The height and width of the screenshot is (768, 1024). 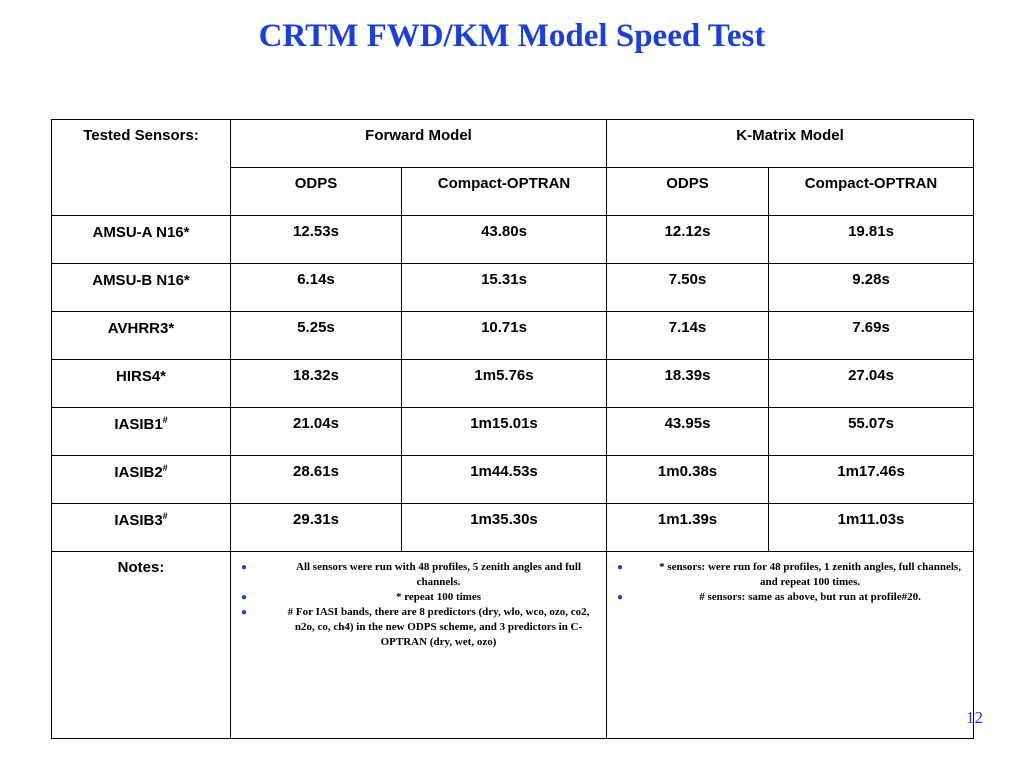 I want to click on timing-cell: 1m11.03s, so click(x=871, y=527).